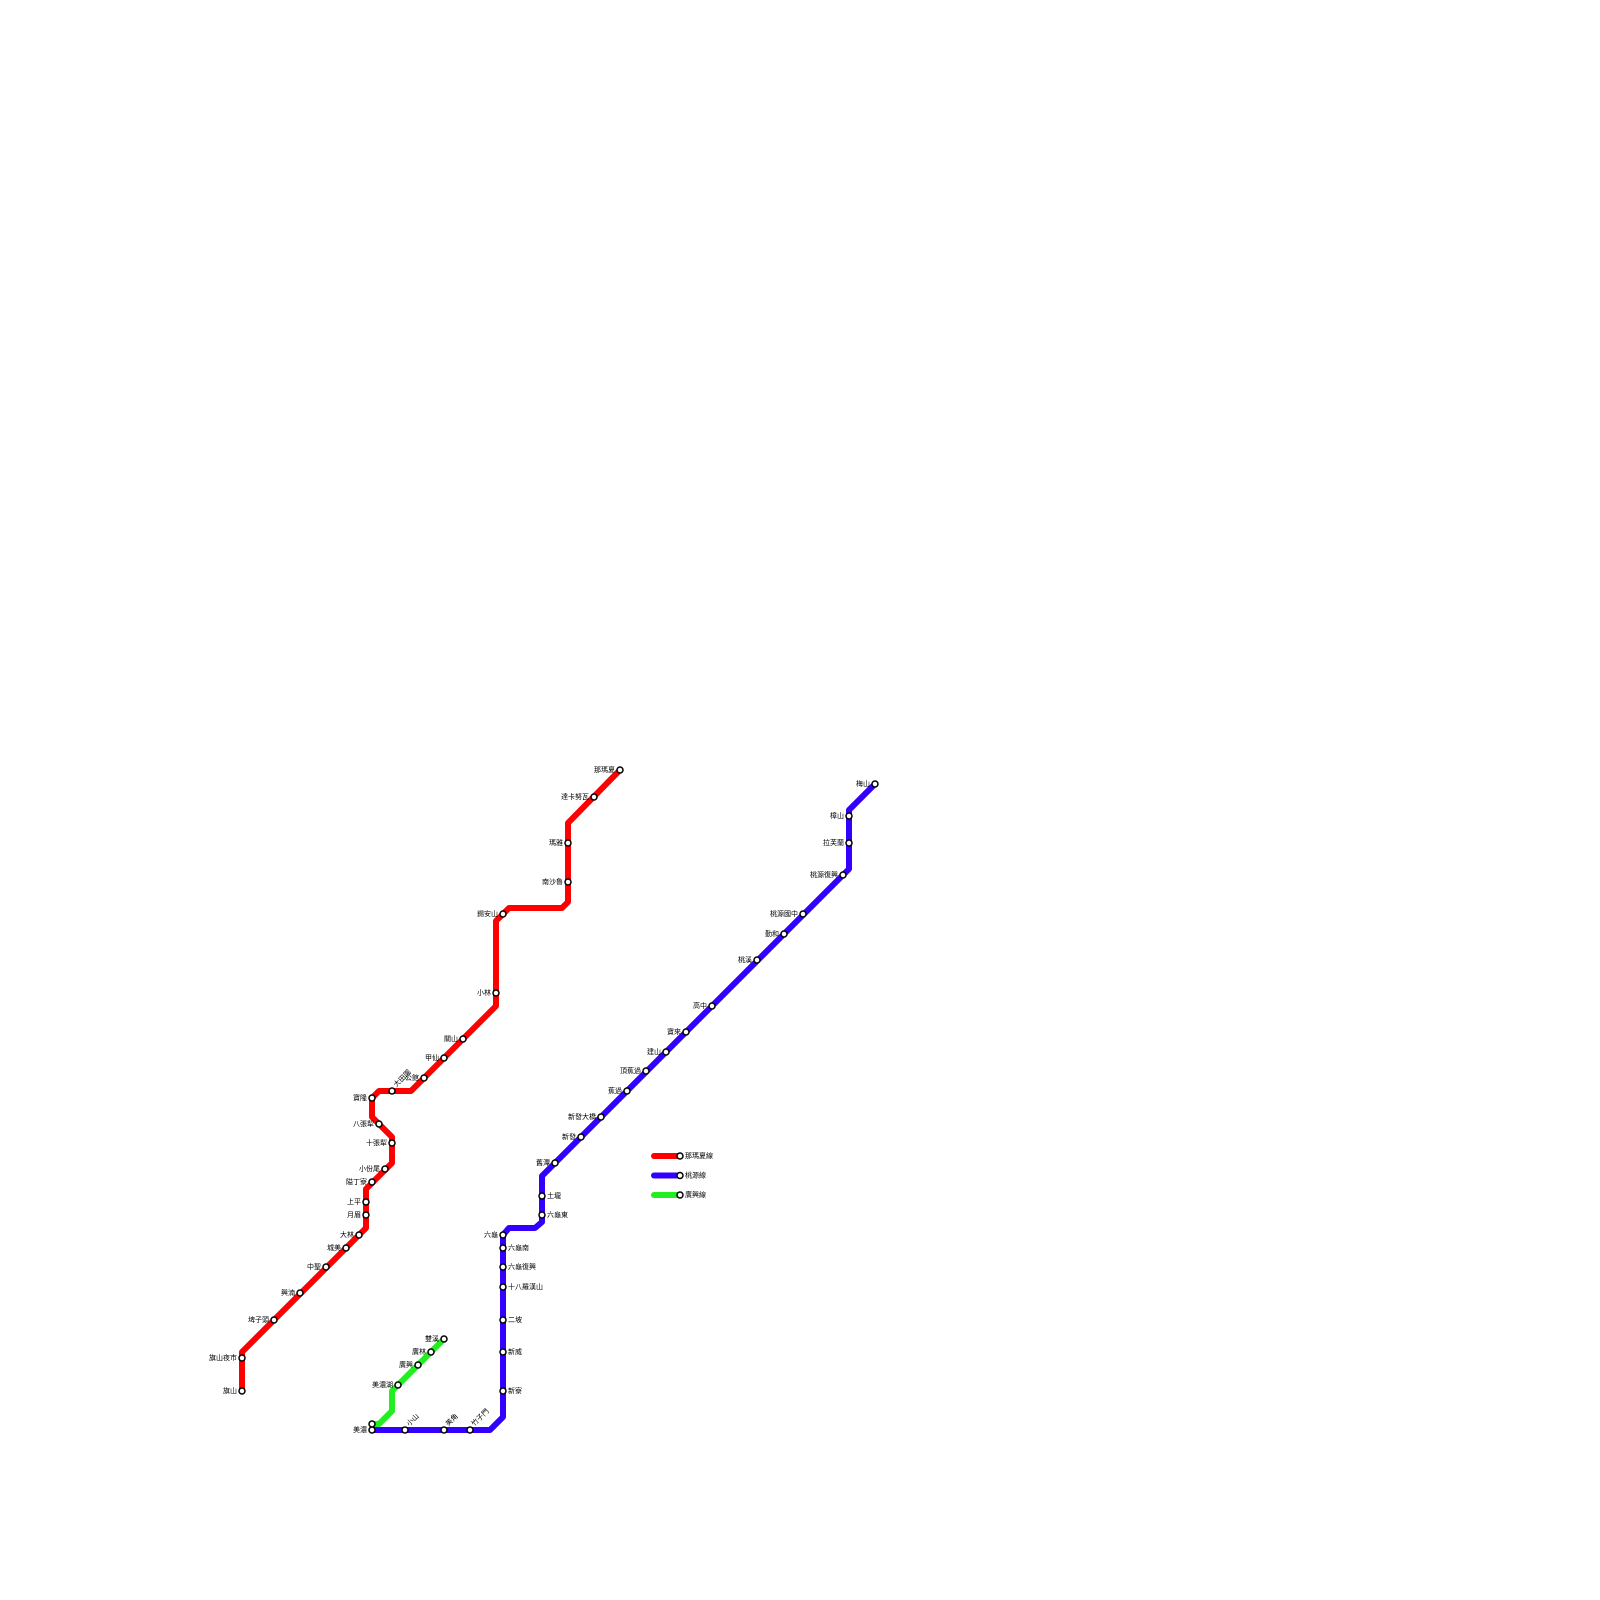  I want to click on station-label: 六龜東, so click(557, 1214).